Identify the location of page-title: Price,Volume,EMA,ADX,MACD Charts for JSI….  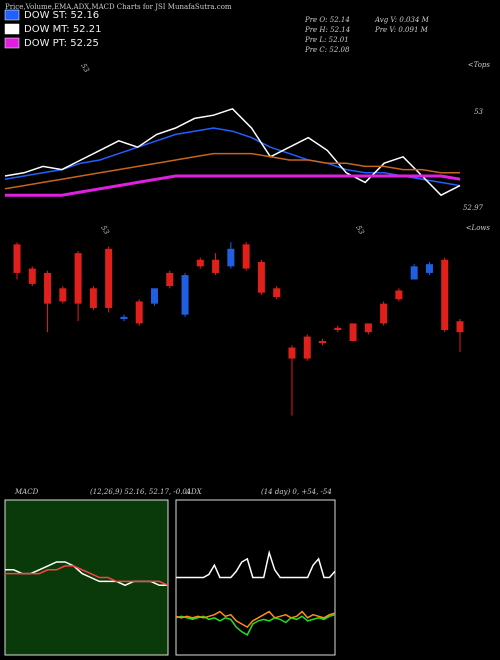
(118, 7).